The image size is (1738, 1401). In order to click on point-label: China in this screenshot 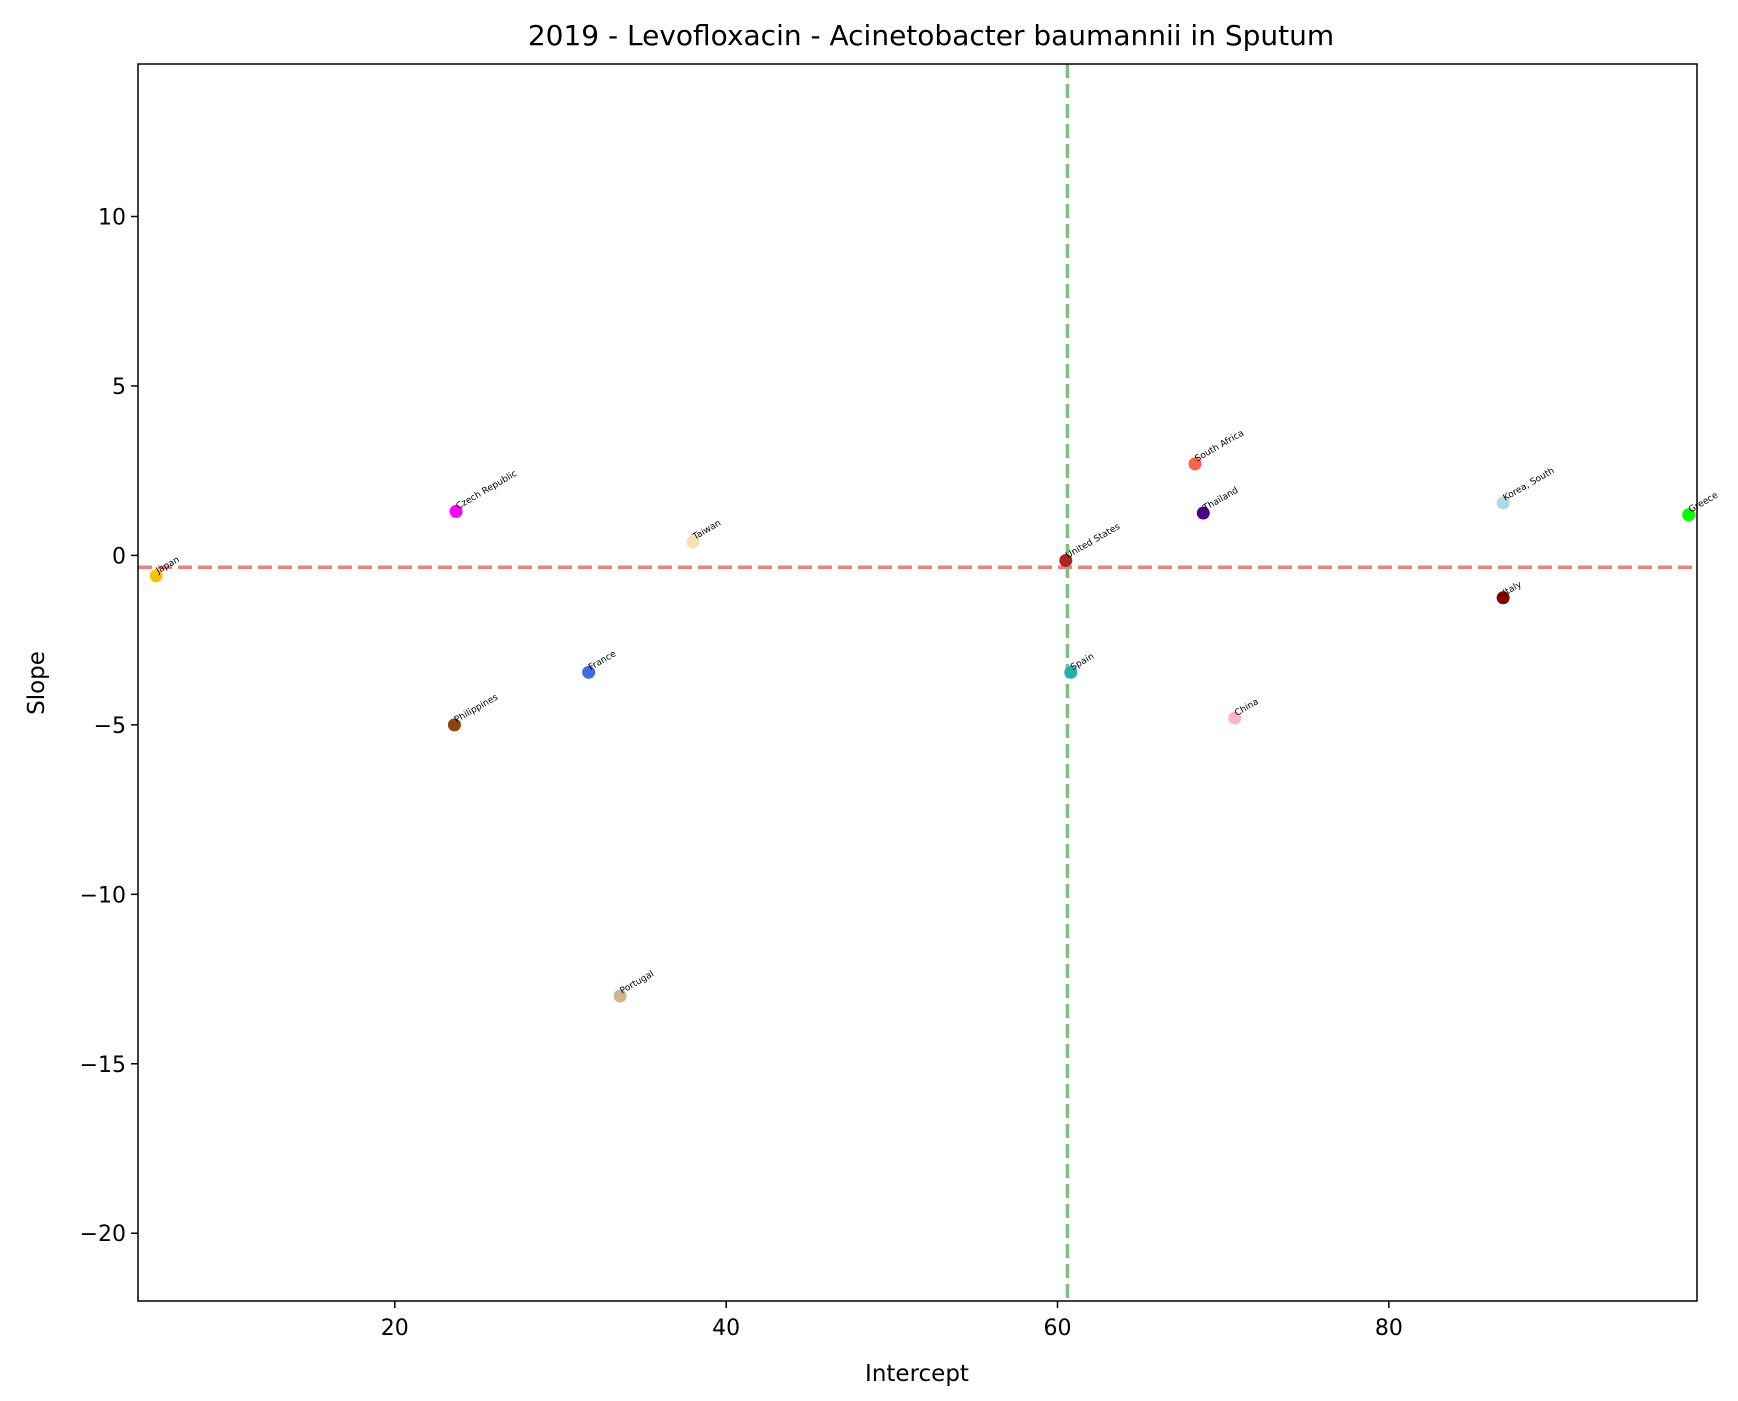, I will do `click(1246, 708)`.